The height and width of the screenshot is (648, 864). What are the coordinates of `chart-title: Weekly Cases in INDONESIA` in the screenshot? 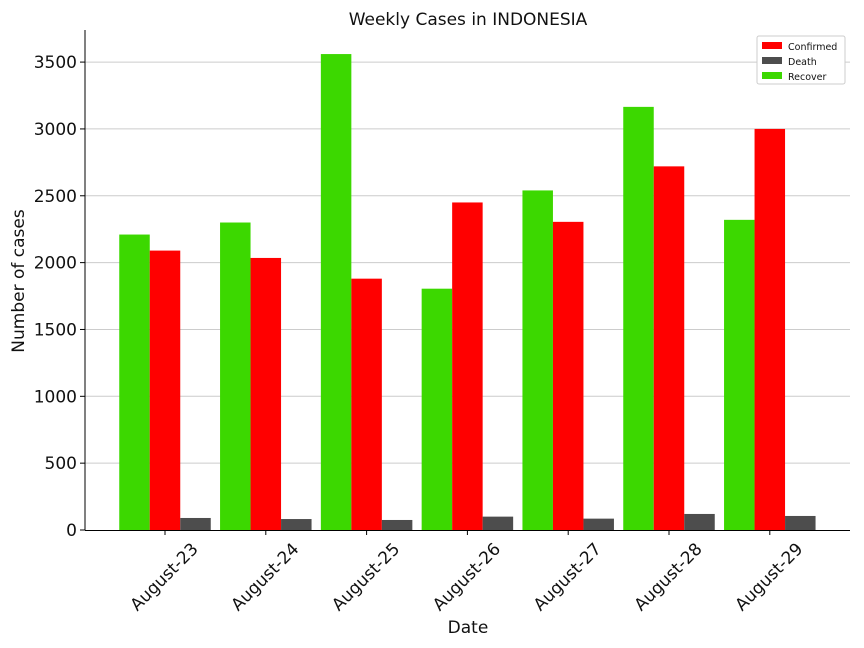 It's located at (468, 20).